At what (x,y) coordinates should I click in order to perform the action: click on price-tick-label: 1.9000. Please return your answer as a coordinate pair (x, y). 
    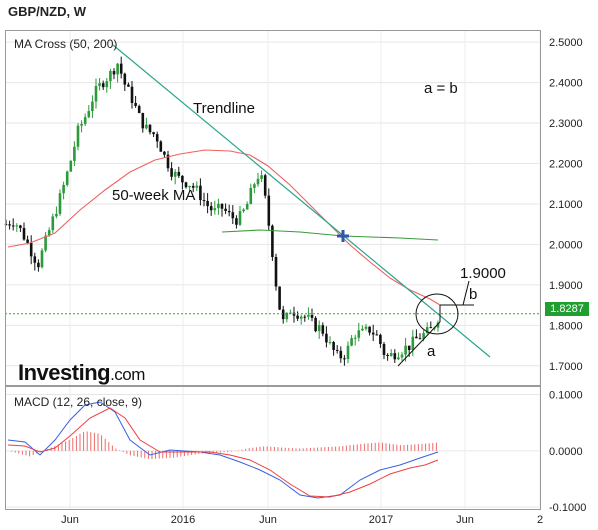
    Looking at the image, I should click on (566, 286).